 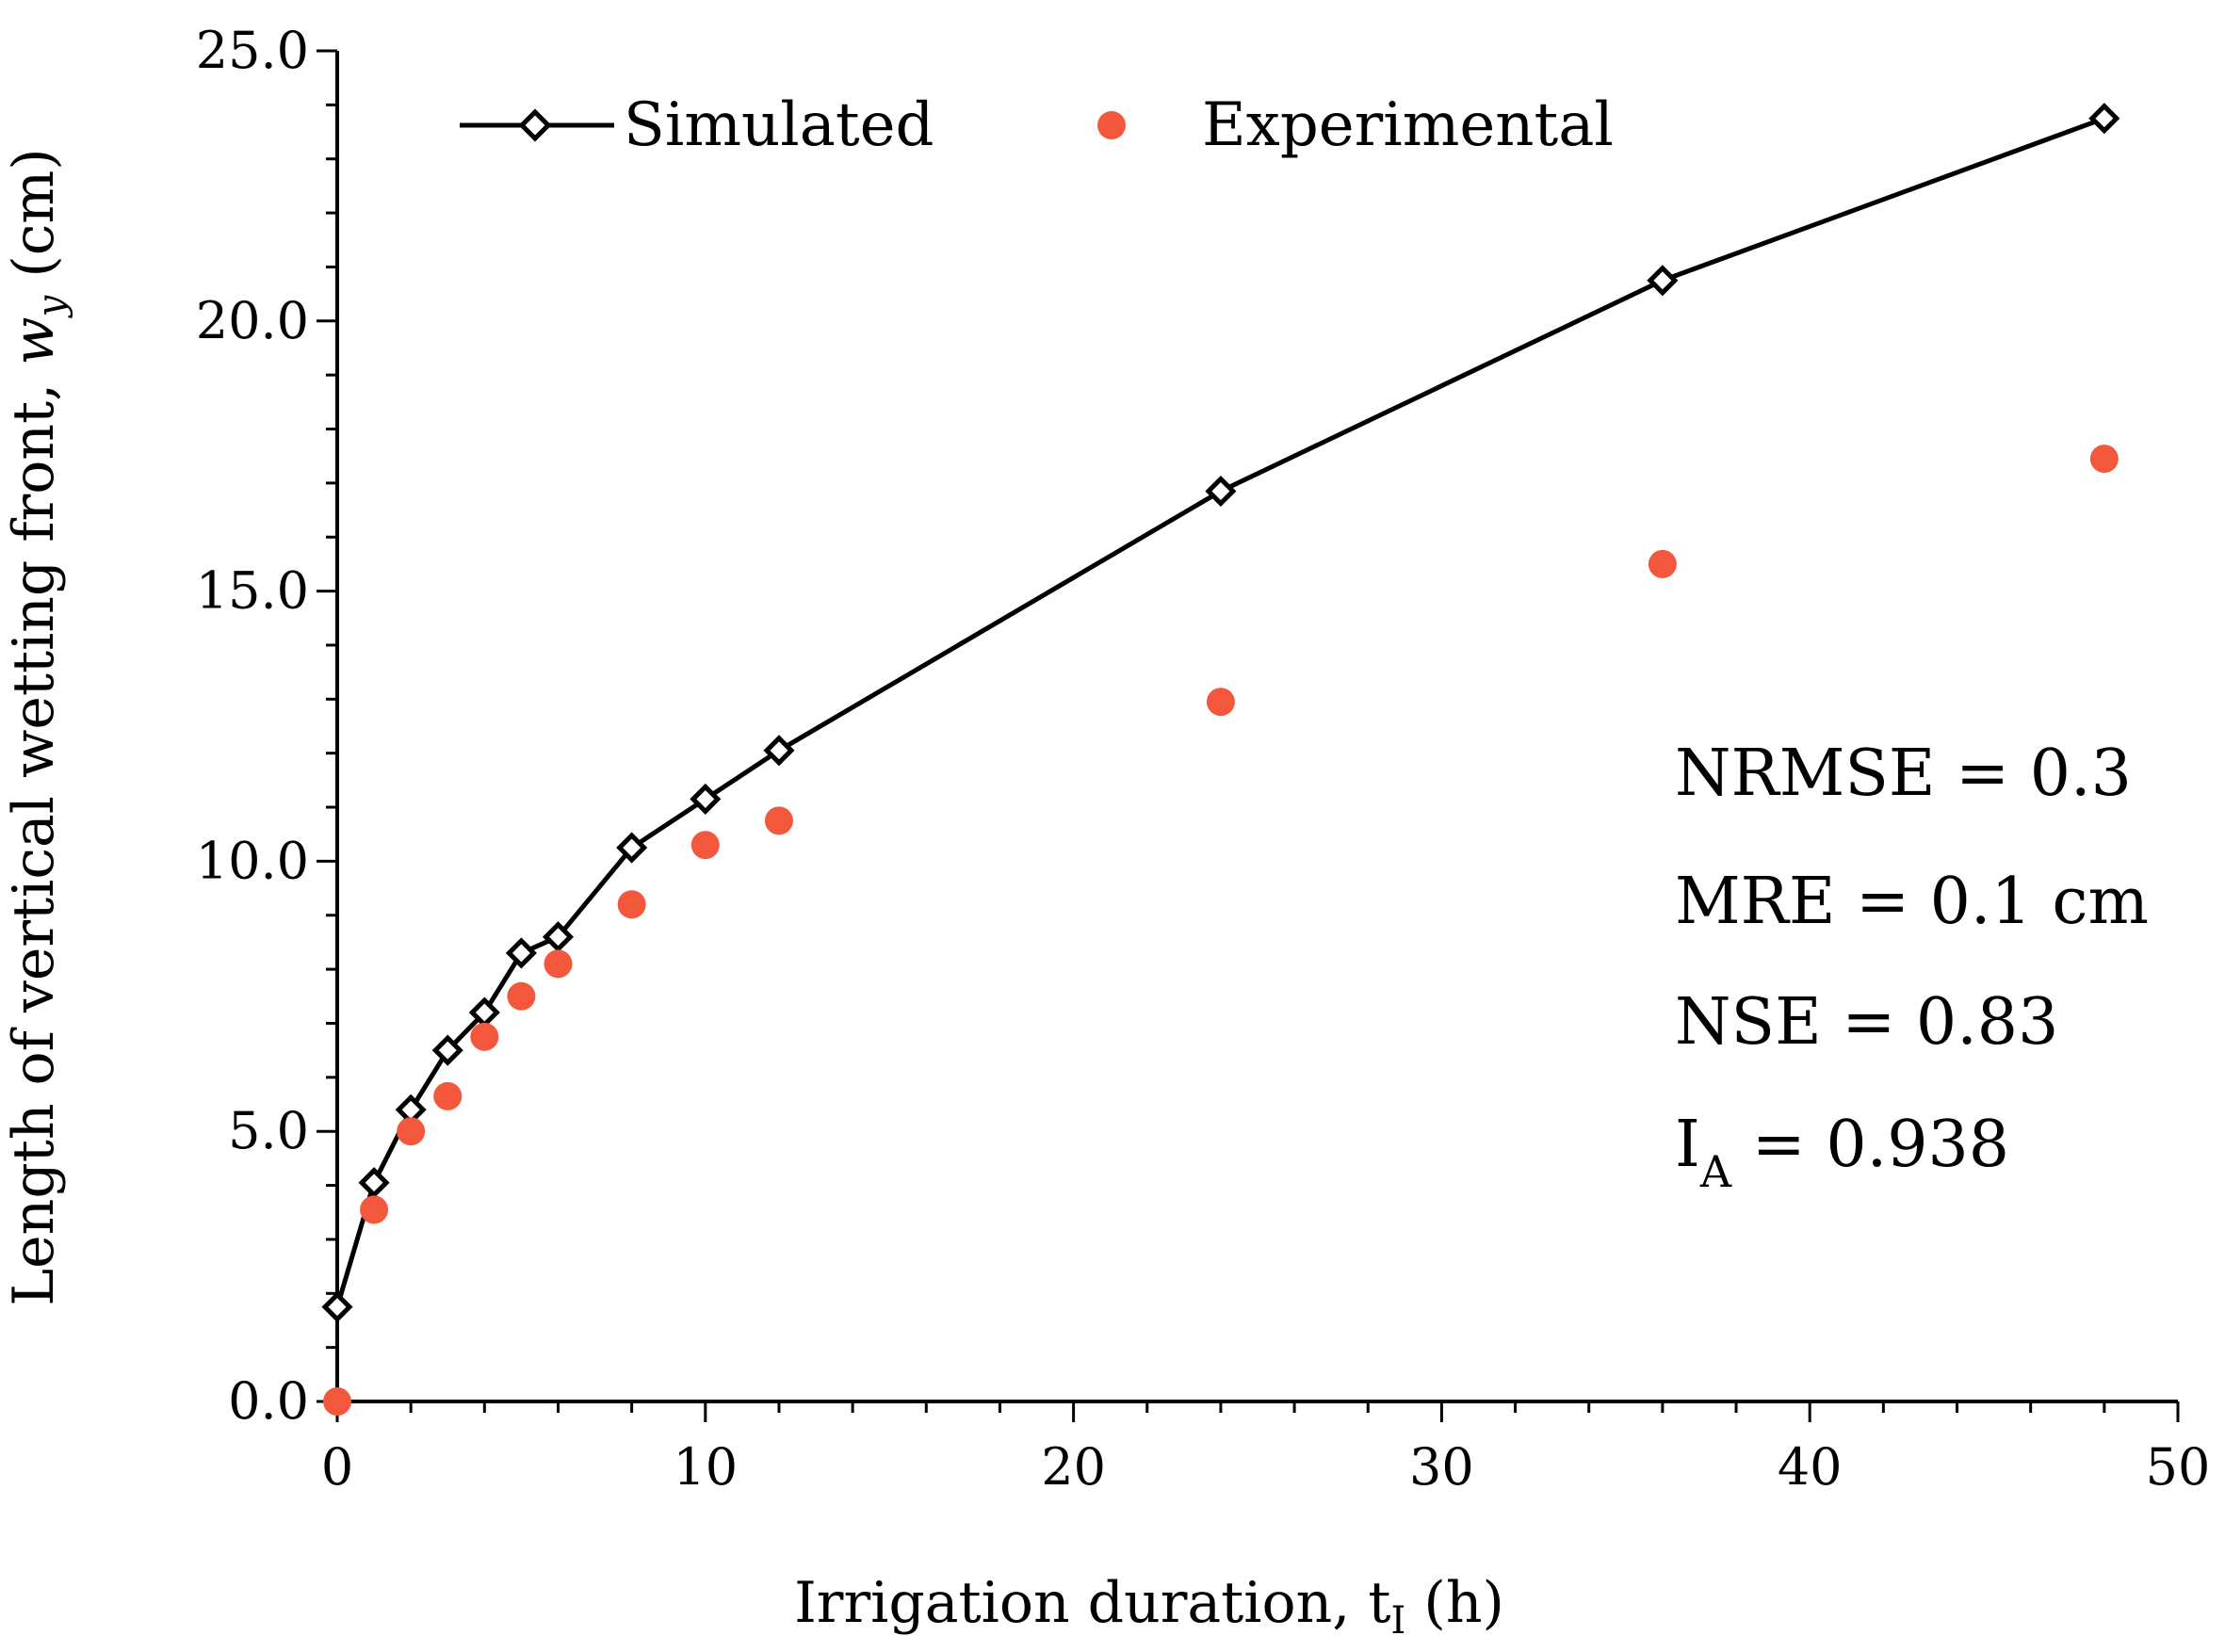 I want to click on legend-simulated-diamond-icon, so click(x=535, y=125).